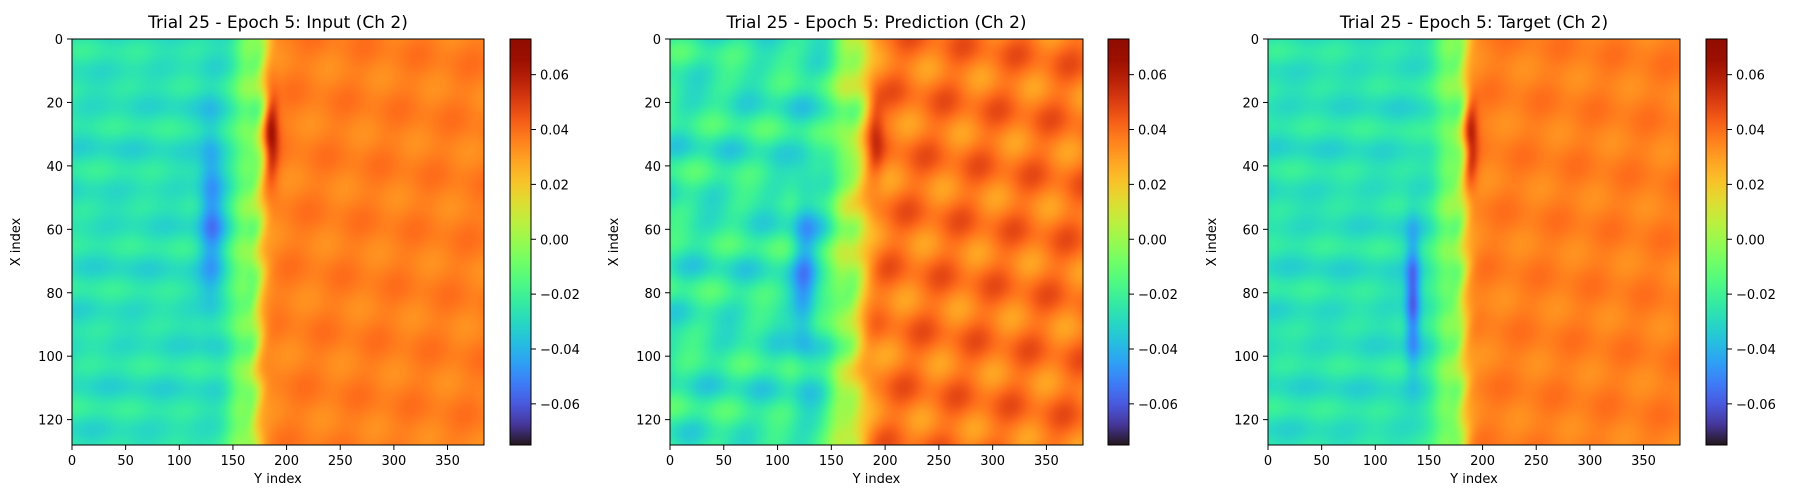 This screenshot has width=1800, height=500. I want to click on chart-title: Trial 25 - Epoch 5: Input (Ch 2), so click(277, 23).